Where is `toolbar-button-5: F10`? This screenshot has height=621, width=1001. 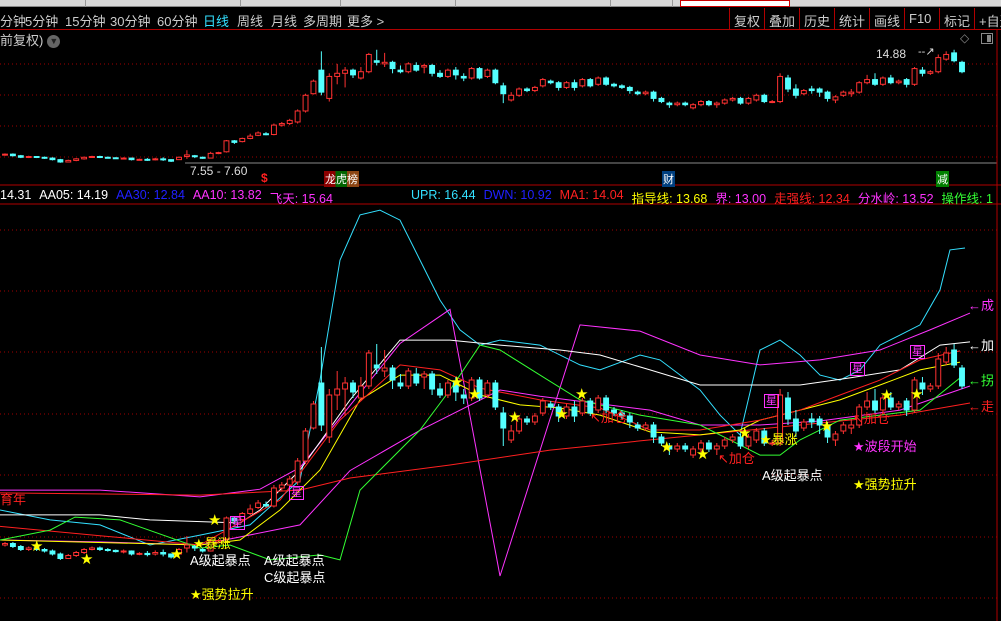
toolbar-button-5: F10 is located at coordinates (921, 19).